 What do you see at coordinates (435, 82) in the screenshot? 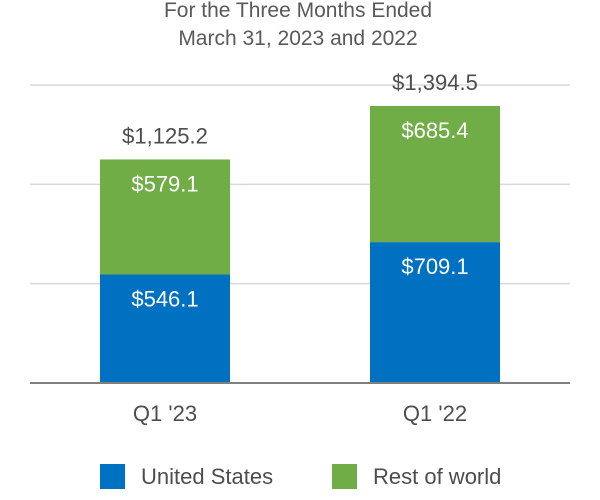
I see `bar-total-label: $1,394.5` at bounding box center [435, 82].